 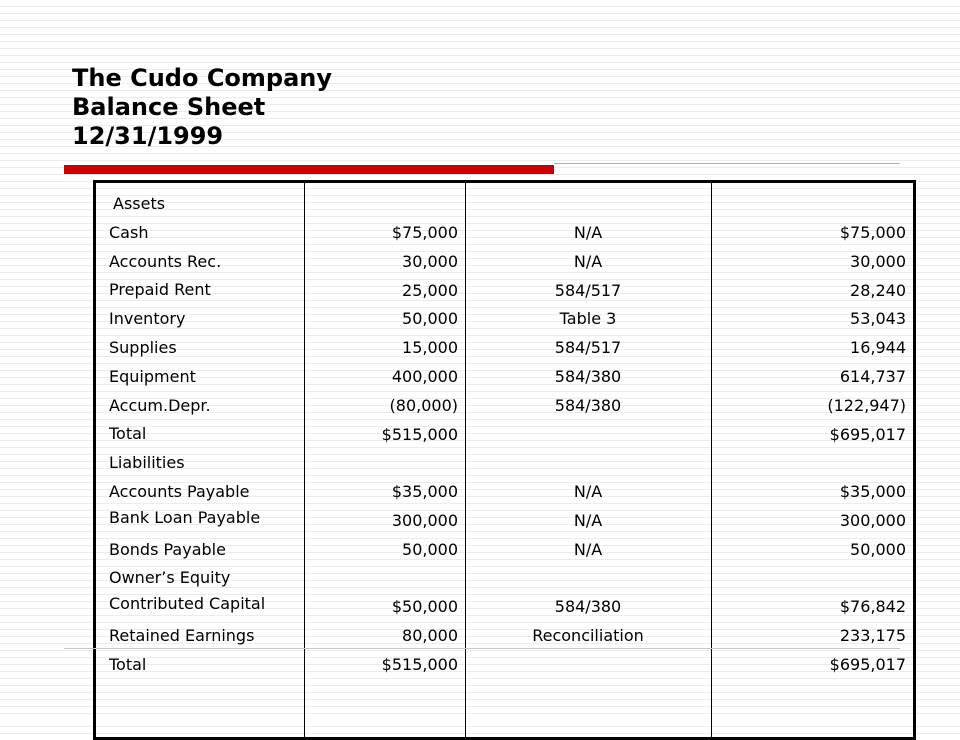 I want to click on footer-rule, so click(x=482, y=648).